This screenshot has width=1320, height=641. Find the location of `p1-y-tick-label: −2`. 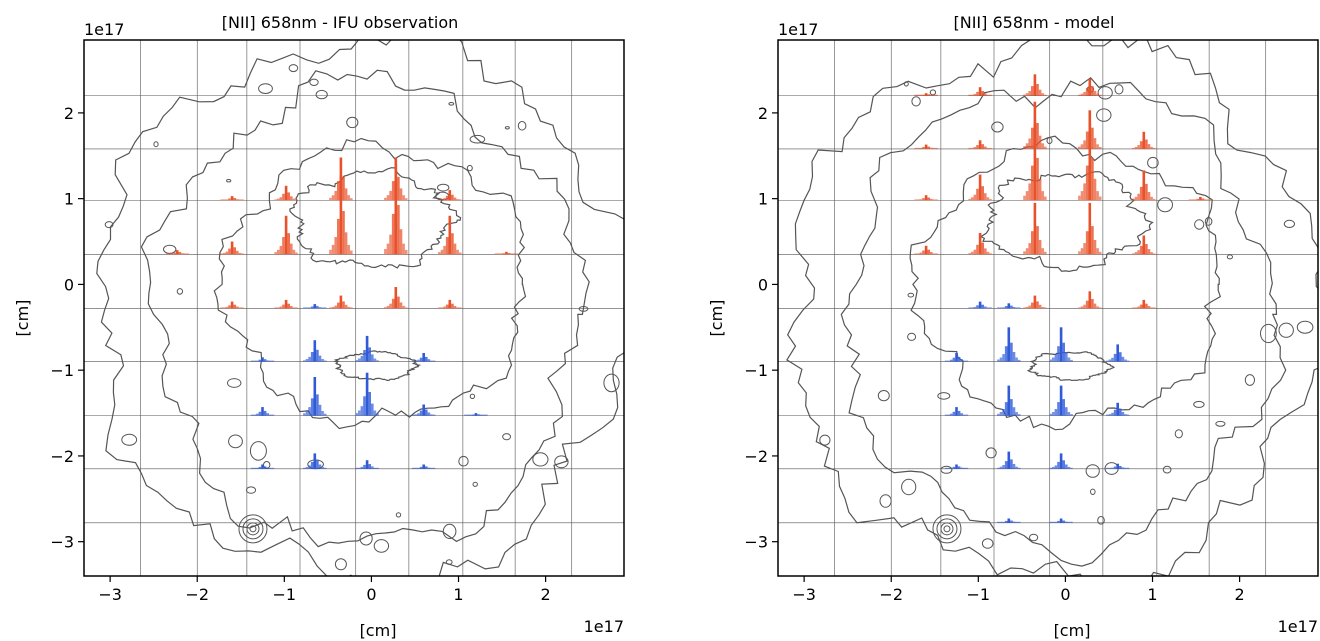

p1-y-tick-label: −2 is located at coordinates (756, 456).